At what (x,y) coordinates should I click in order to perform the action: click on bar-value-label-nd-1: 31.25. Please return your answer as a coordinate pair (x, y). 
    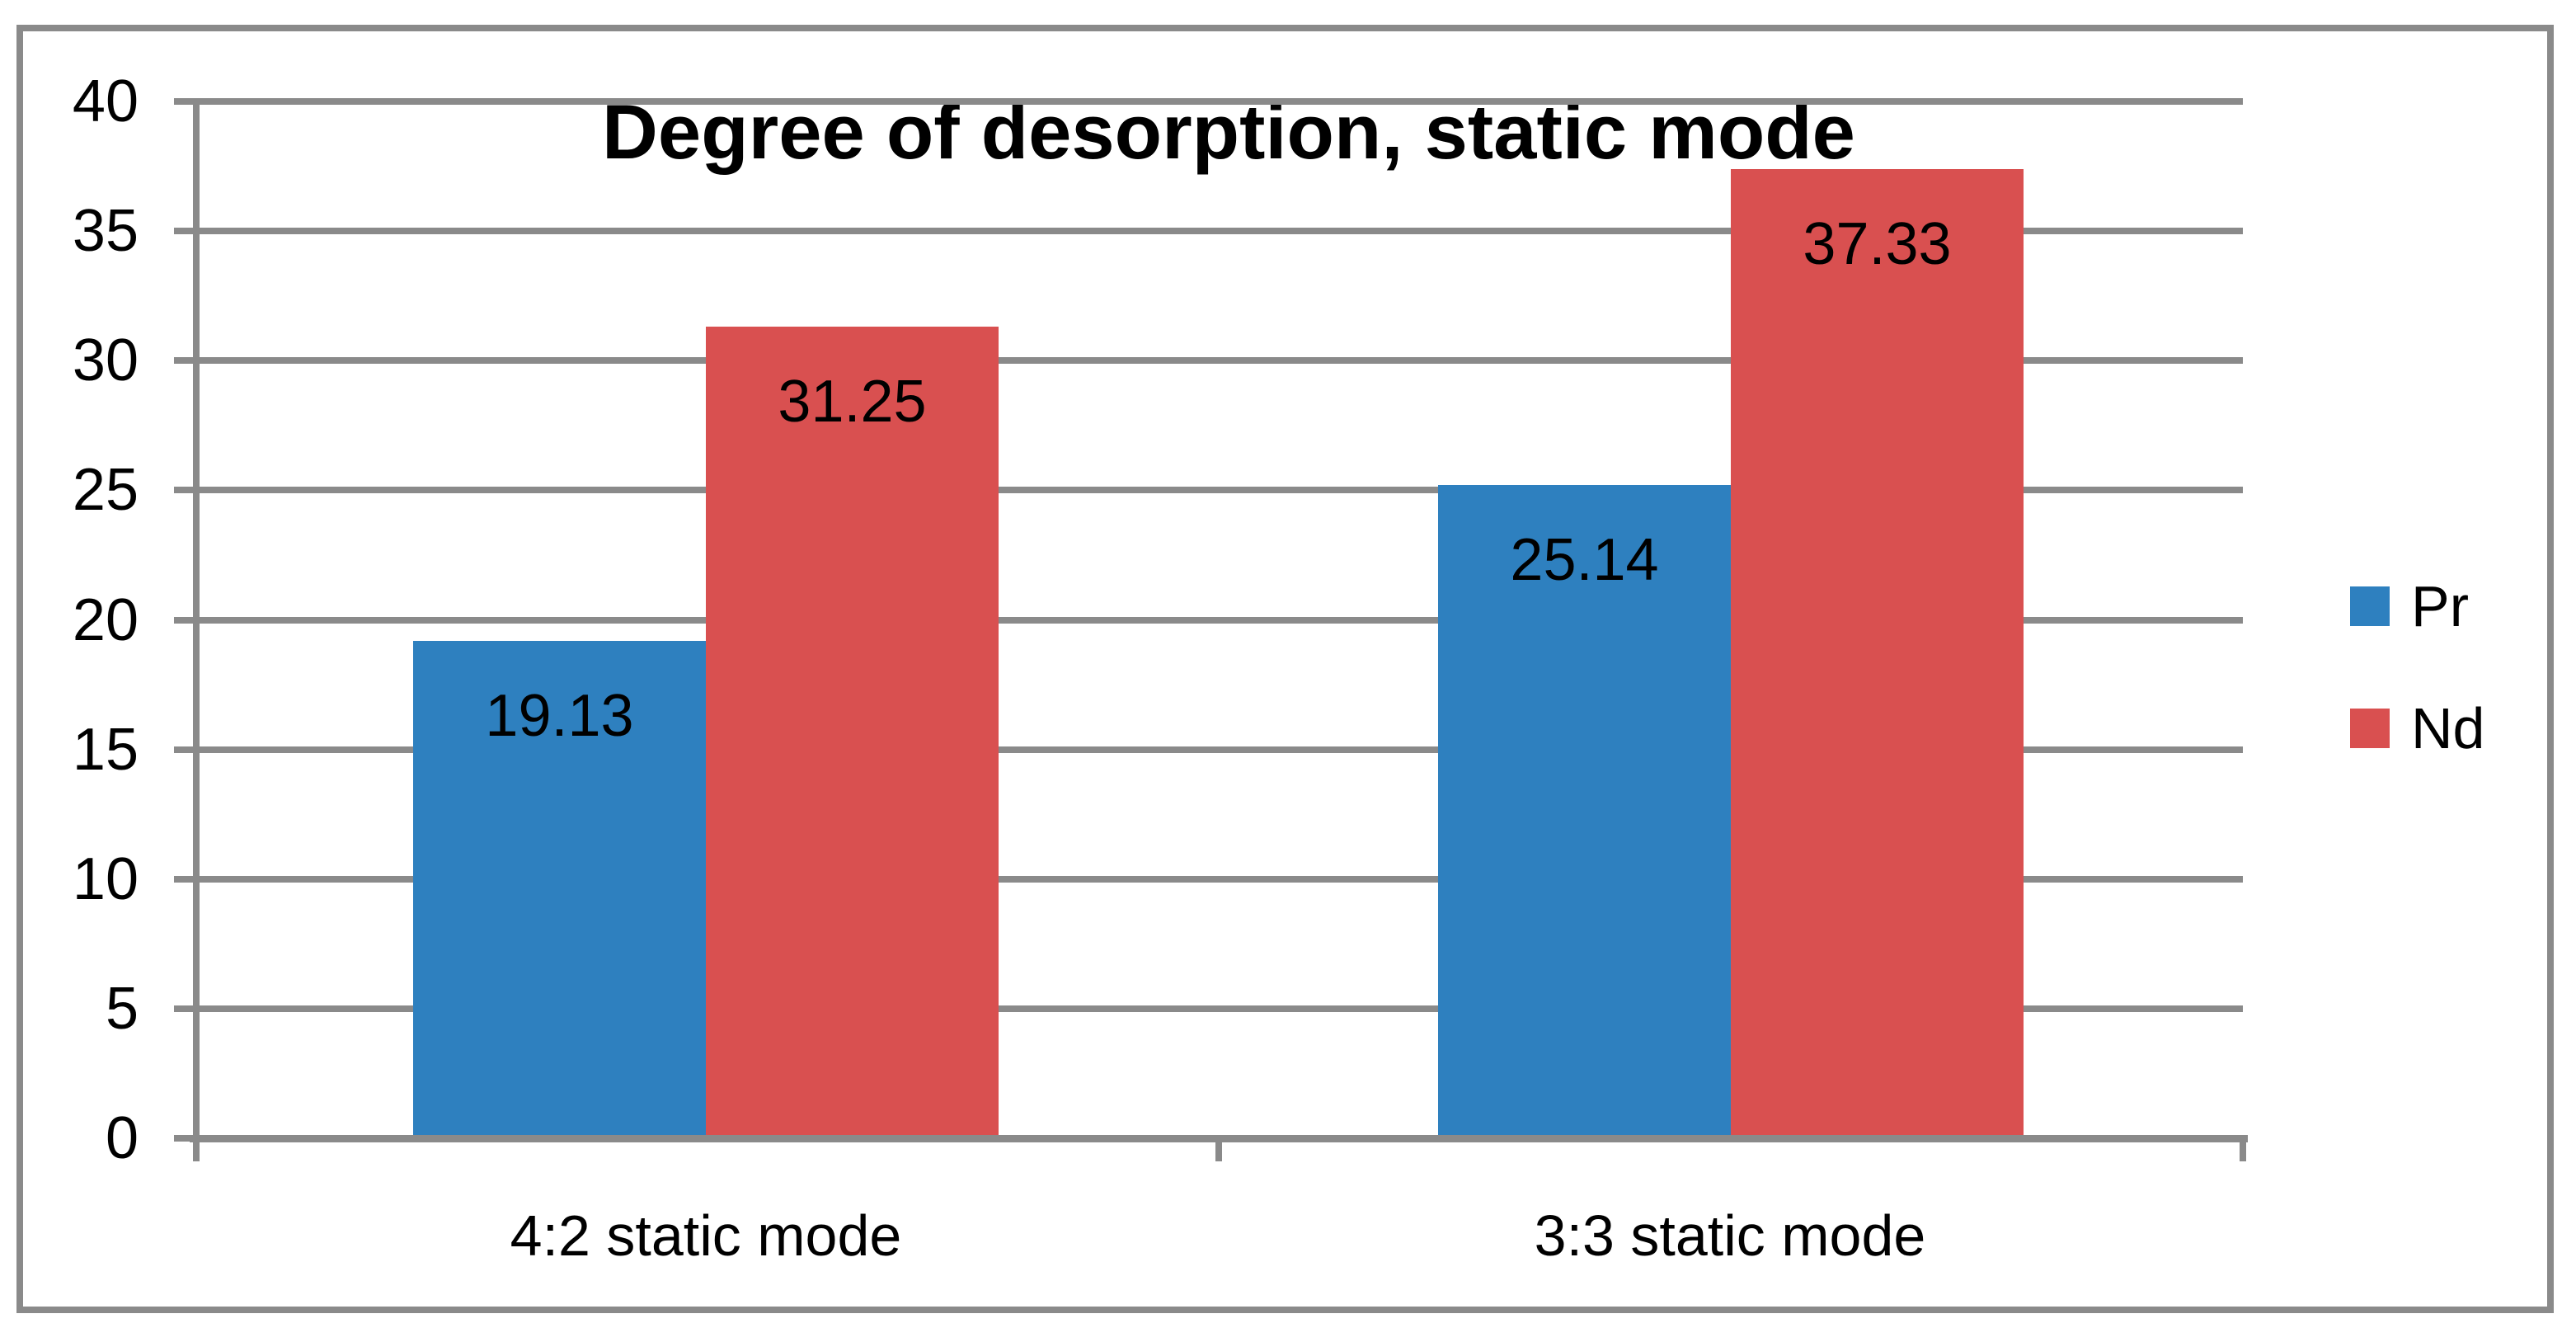
    Looking at the image, I should click on (852, 402).